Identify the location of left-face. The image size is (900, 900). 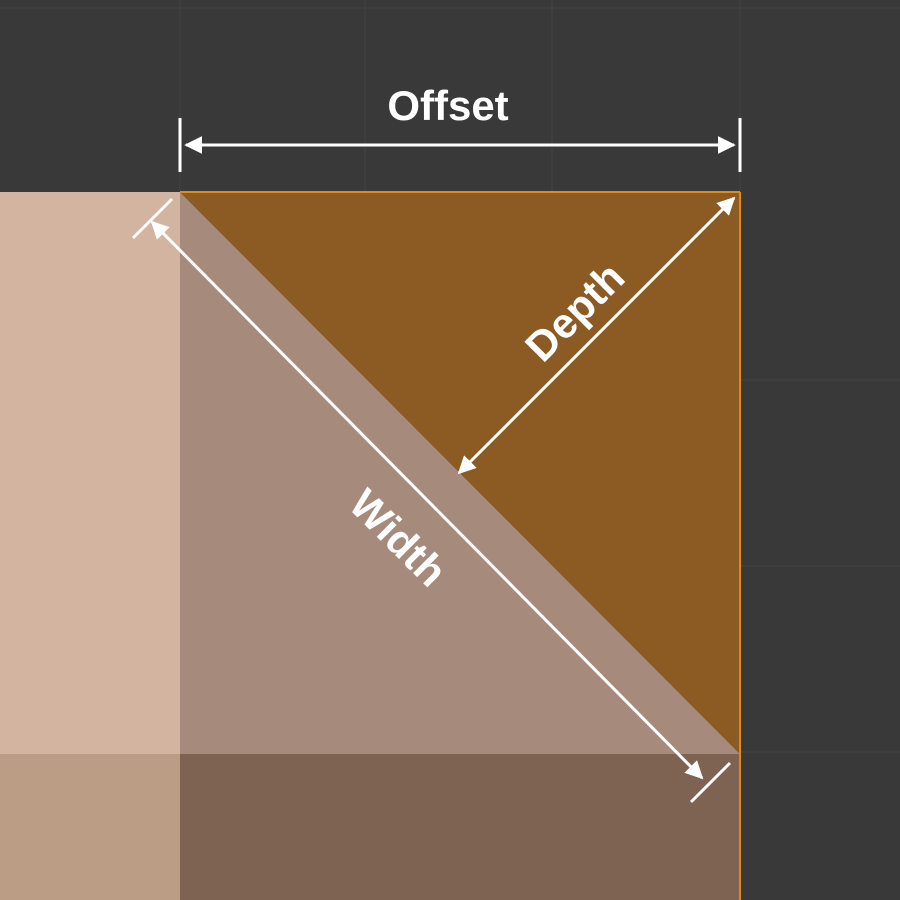
(90, 473).